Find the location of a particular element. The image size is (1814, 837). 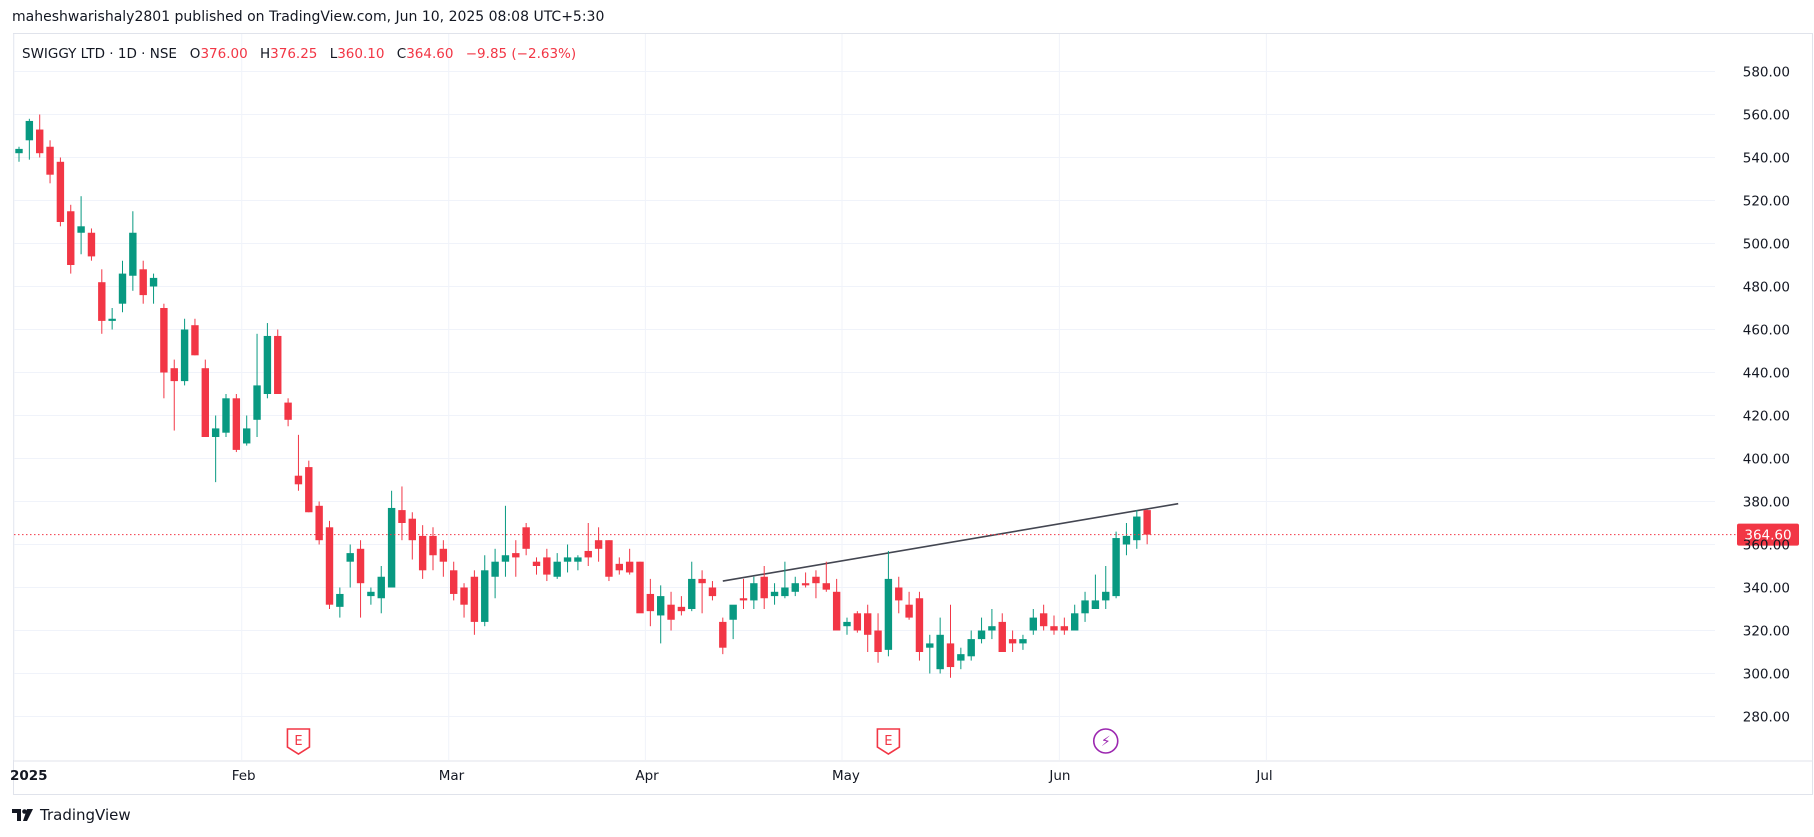

x-tick-label: Jul is located at coordinates (1263, 776).